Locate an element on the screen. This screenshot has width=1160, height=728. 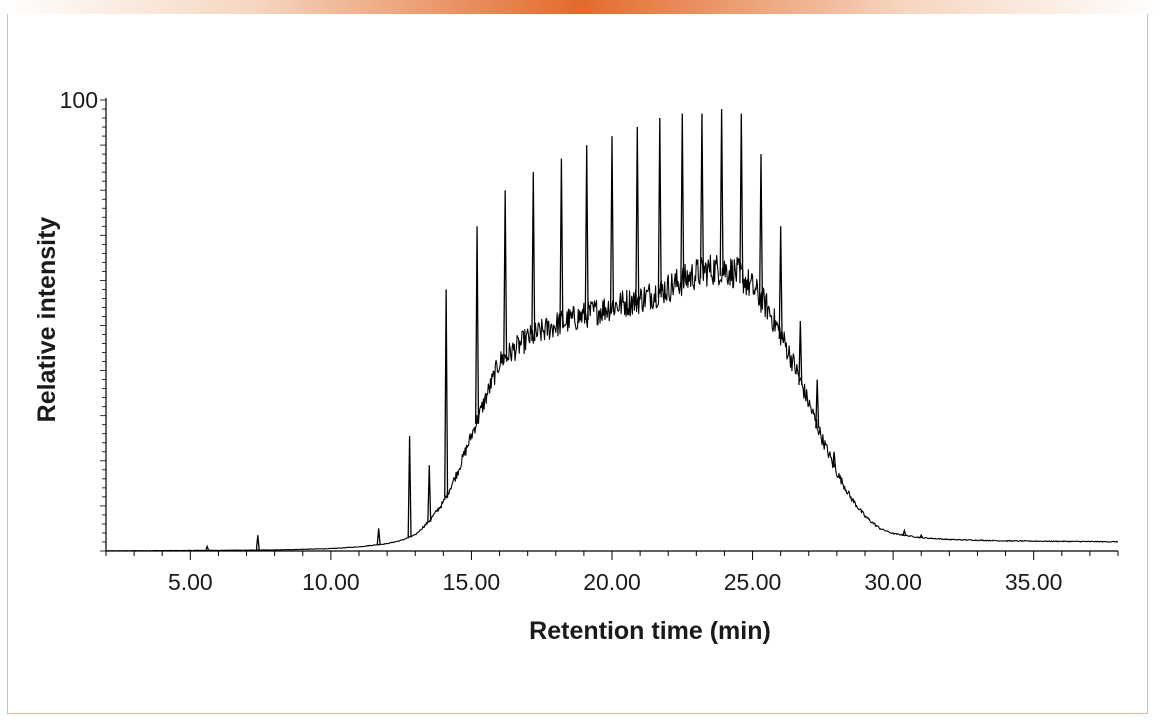
x-ticks: 5.00 10.00 15.00 20.00 25.00 30.00 35.00 is located at coordinates (612, 573).